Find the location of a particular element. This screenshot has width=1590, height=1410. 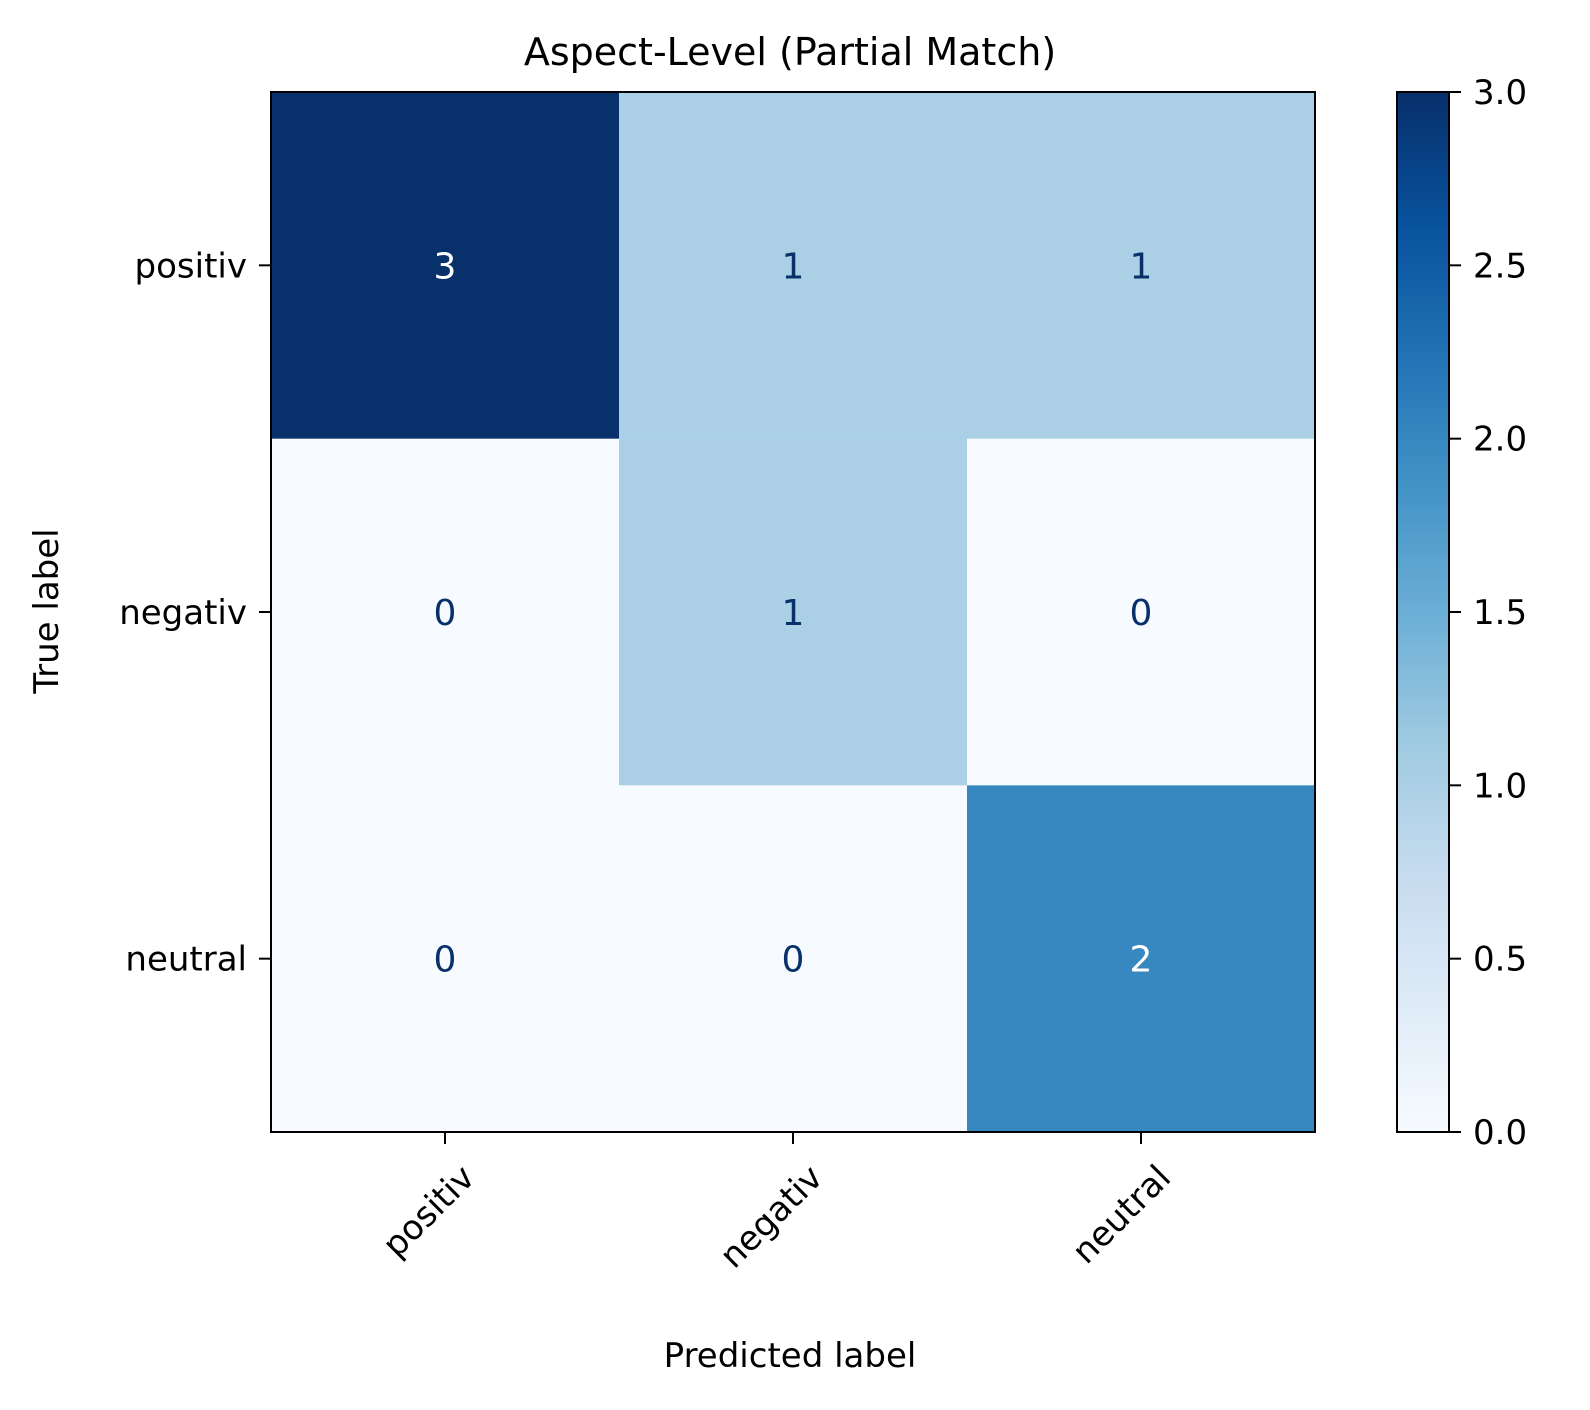

cell-value-0-0: 3 is located at coordinates (445, 266).